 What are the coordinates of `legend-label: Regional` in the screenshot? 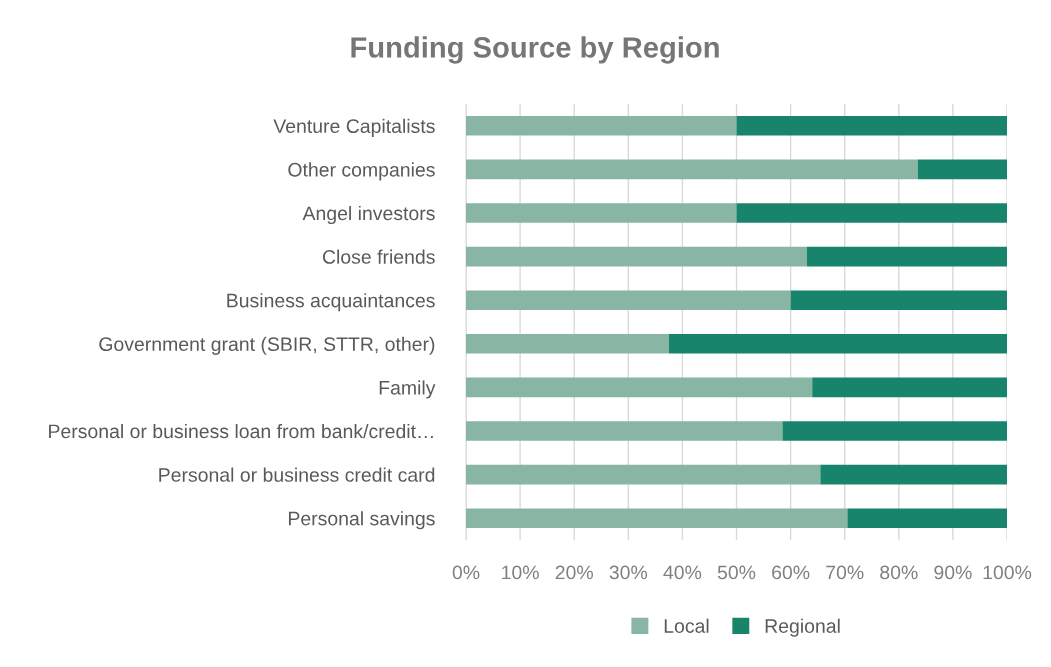 It's located at (802, 627).